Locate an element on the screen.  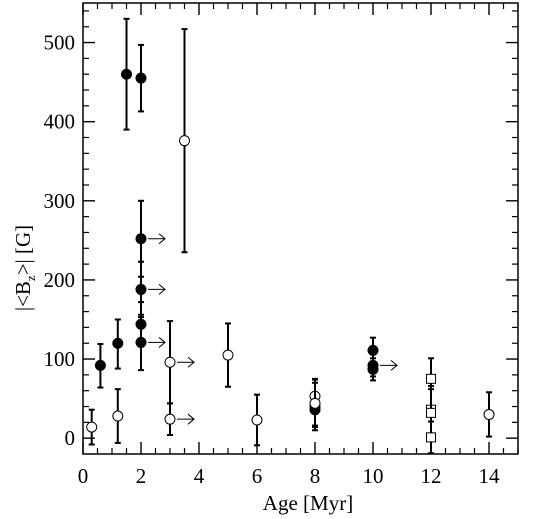
y-axis-label: |<Bz>| [G] is located at coordinates (24, 268).